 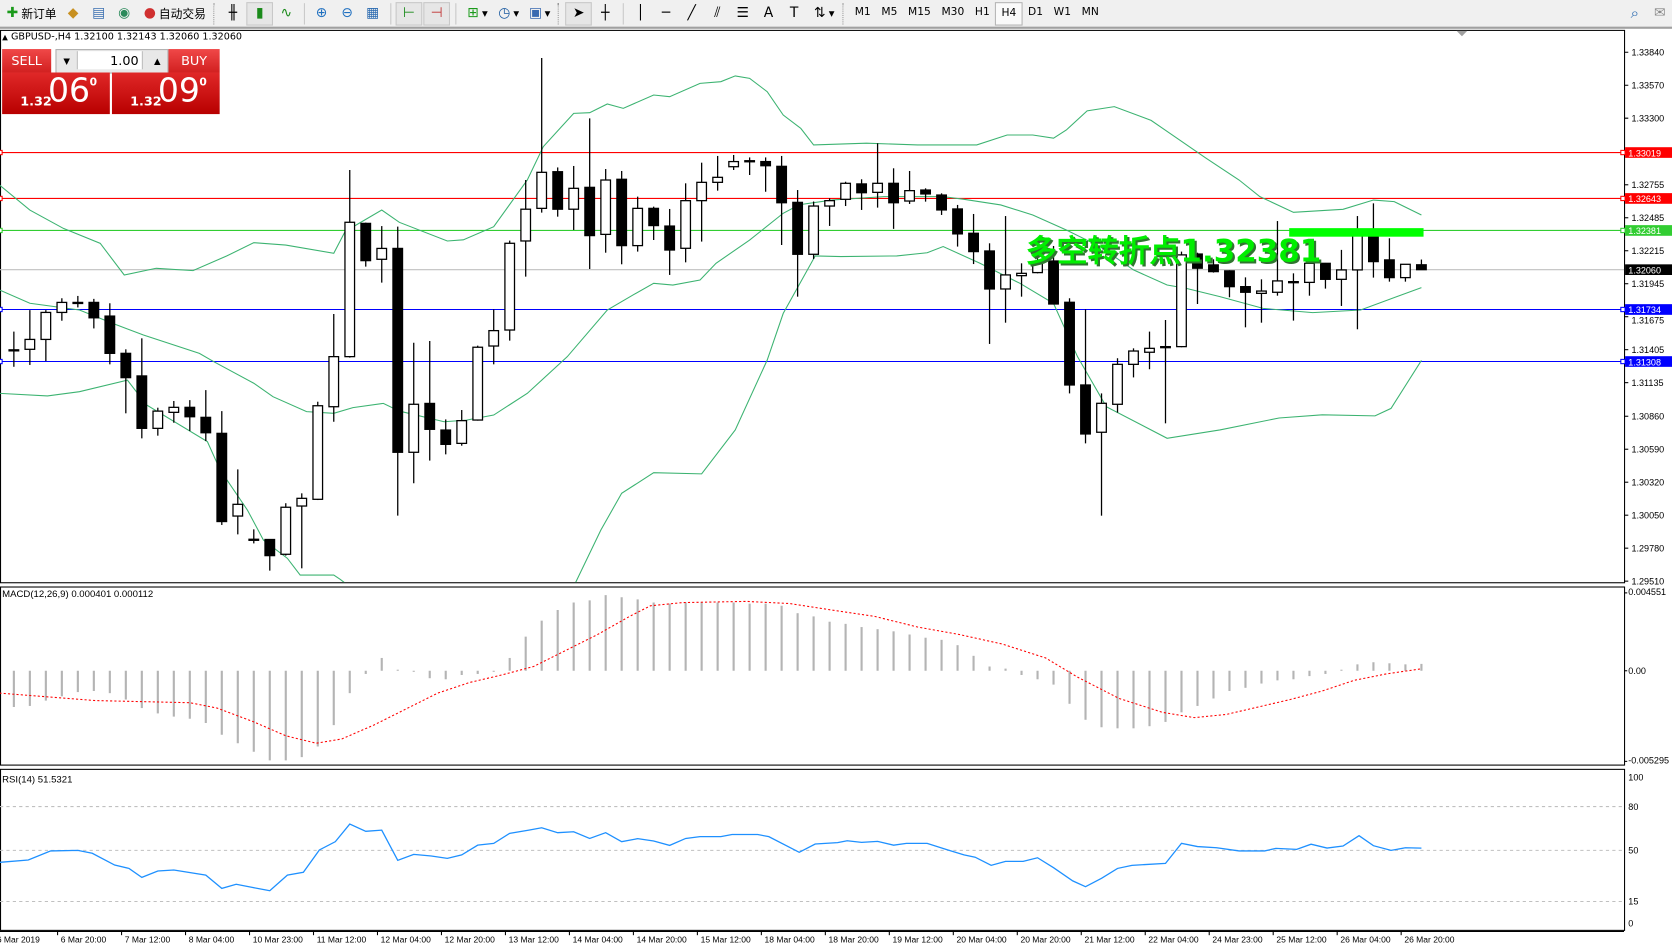 What do you see at coordinates (1062, 12) in the screenshot?
I see `timeframe-w1: W1` at bounding box center [1062, 12].